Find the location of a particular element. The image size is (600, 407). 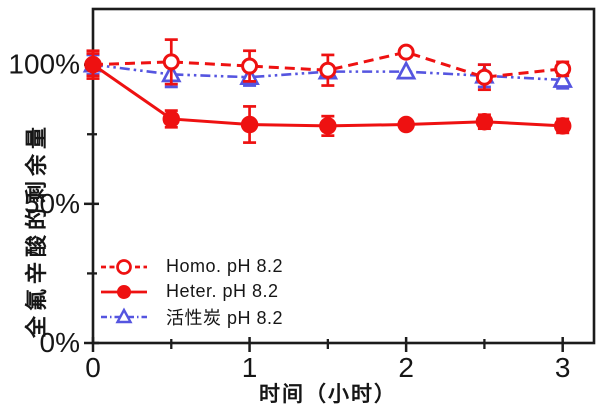

x-axis-title: 时间（小时） is located at coordinates (328, 394).